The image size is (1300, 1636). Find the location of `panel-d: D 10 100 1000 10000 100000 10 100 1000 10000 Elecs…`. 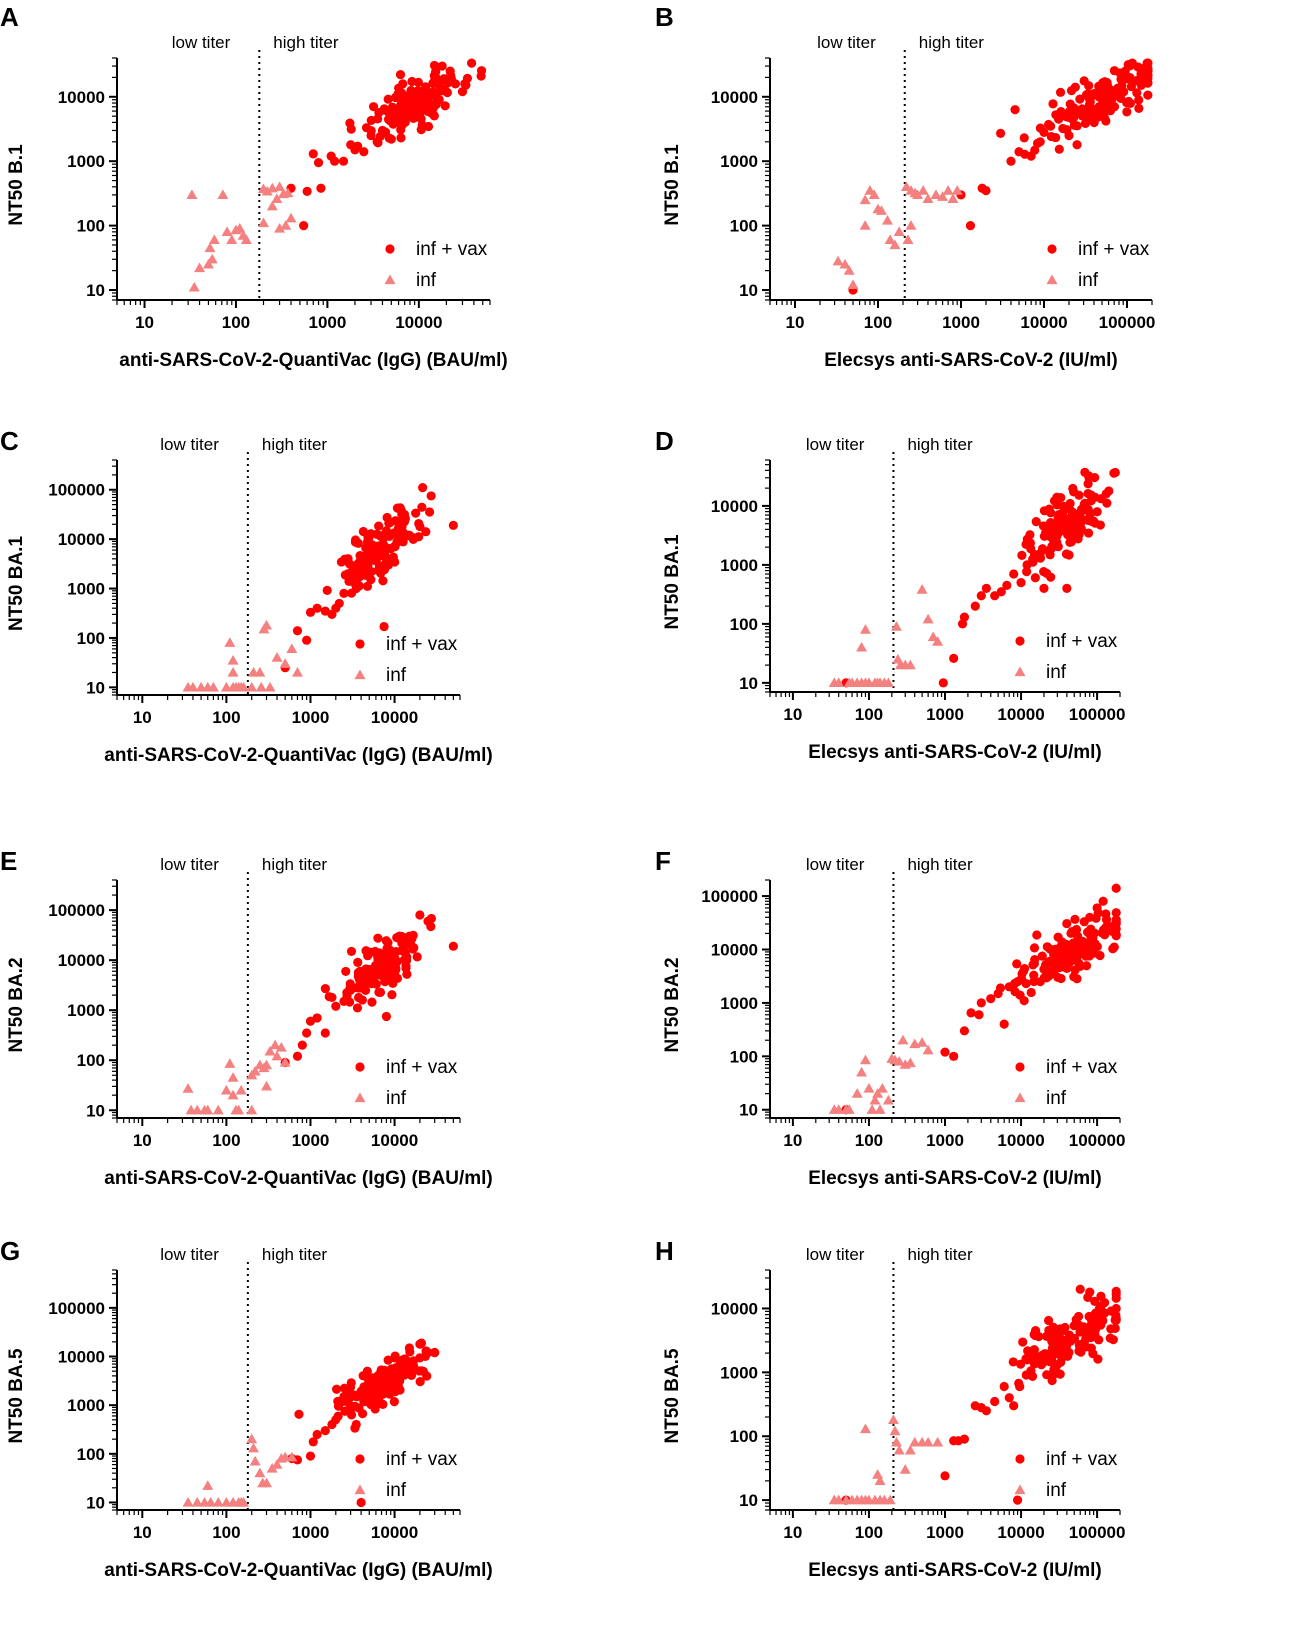

panel-d: D 10 100 1000 10000 100000 10 100 1000 10000 Elecs… is located at coordinates (890, 594).